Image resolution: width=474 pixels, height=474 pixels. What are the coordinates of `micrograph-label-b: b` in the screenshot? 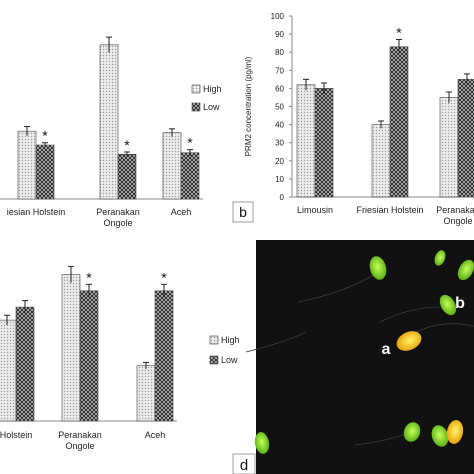 It's located at (460, 303).